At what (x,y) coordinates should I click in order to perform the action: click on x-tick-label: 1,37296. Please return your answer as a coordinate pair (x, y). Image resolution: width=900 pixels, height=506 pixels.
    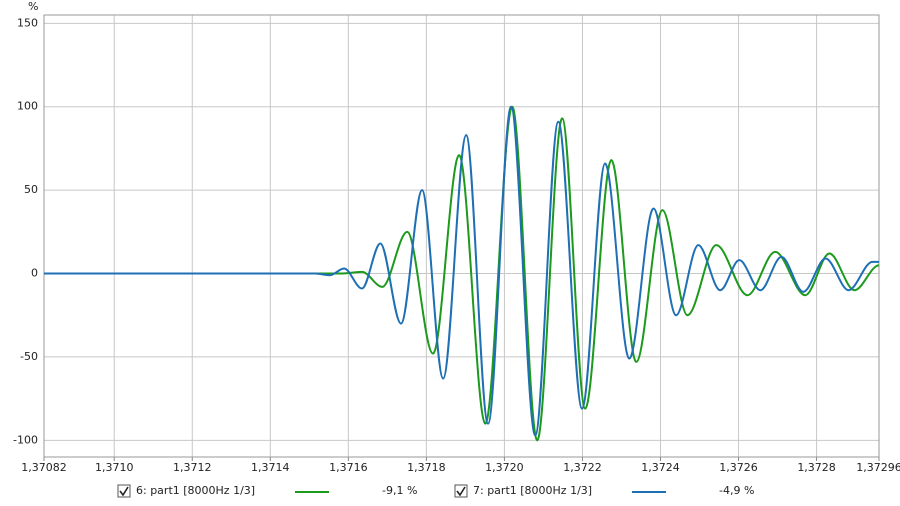
    Looking at the image, I should click on (878, 467).